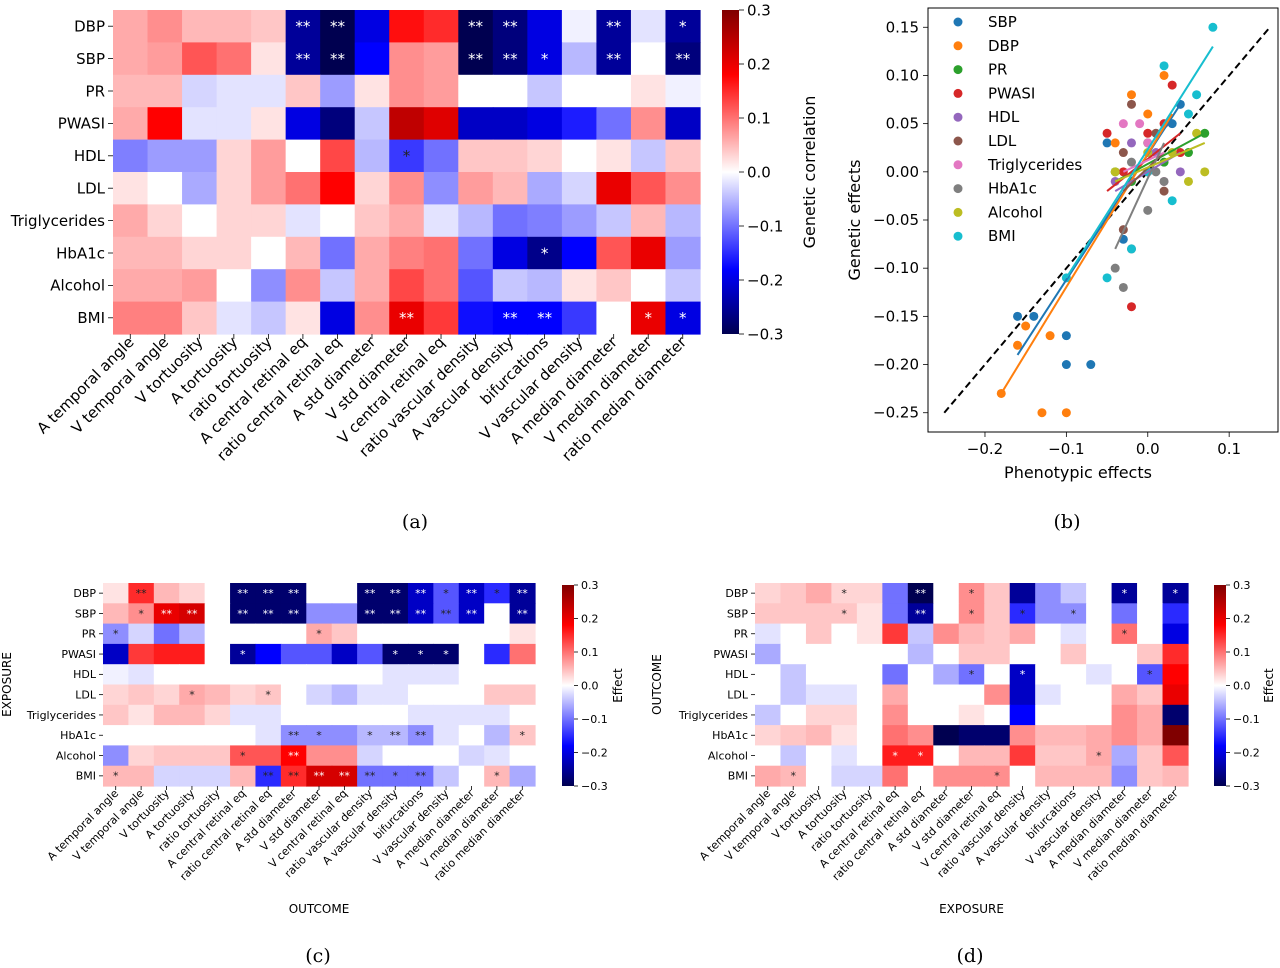 The height and width of the screenshot is (968, 1280). I want to click on x-axis-title: EXPOSURE, so click(971, 909).